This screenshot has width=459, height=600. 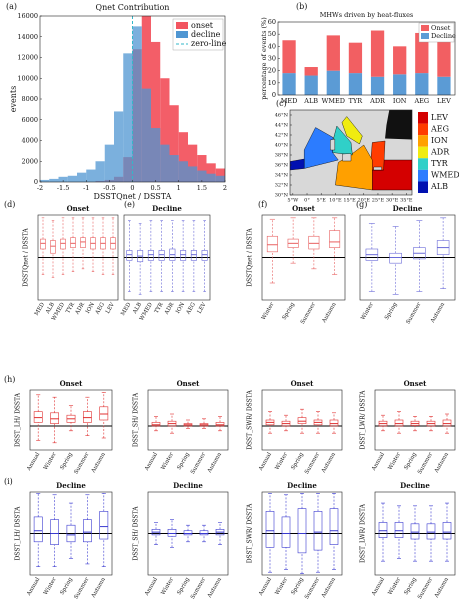 What do you see at coordinates (363, 533) in the screenshot?
I see `y-axis-label: DSST_LWR/ DSSTA` at bounding box center [363, 533].